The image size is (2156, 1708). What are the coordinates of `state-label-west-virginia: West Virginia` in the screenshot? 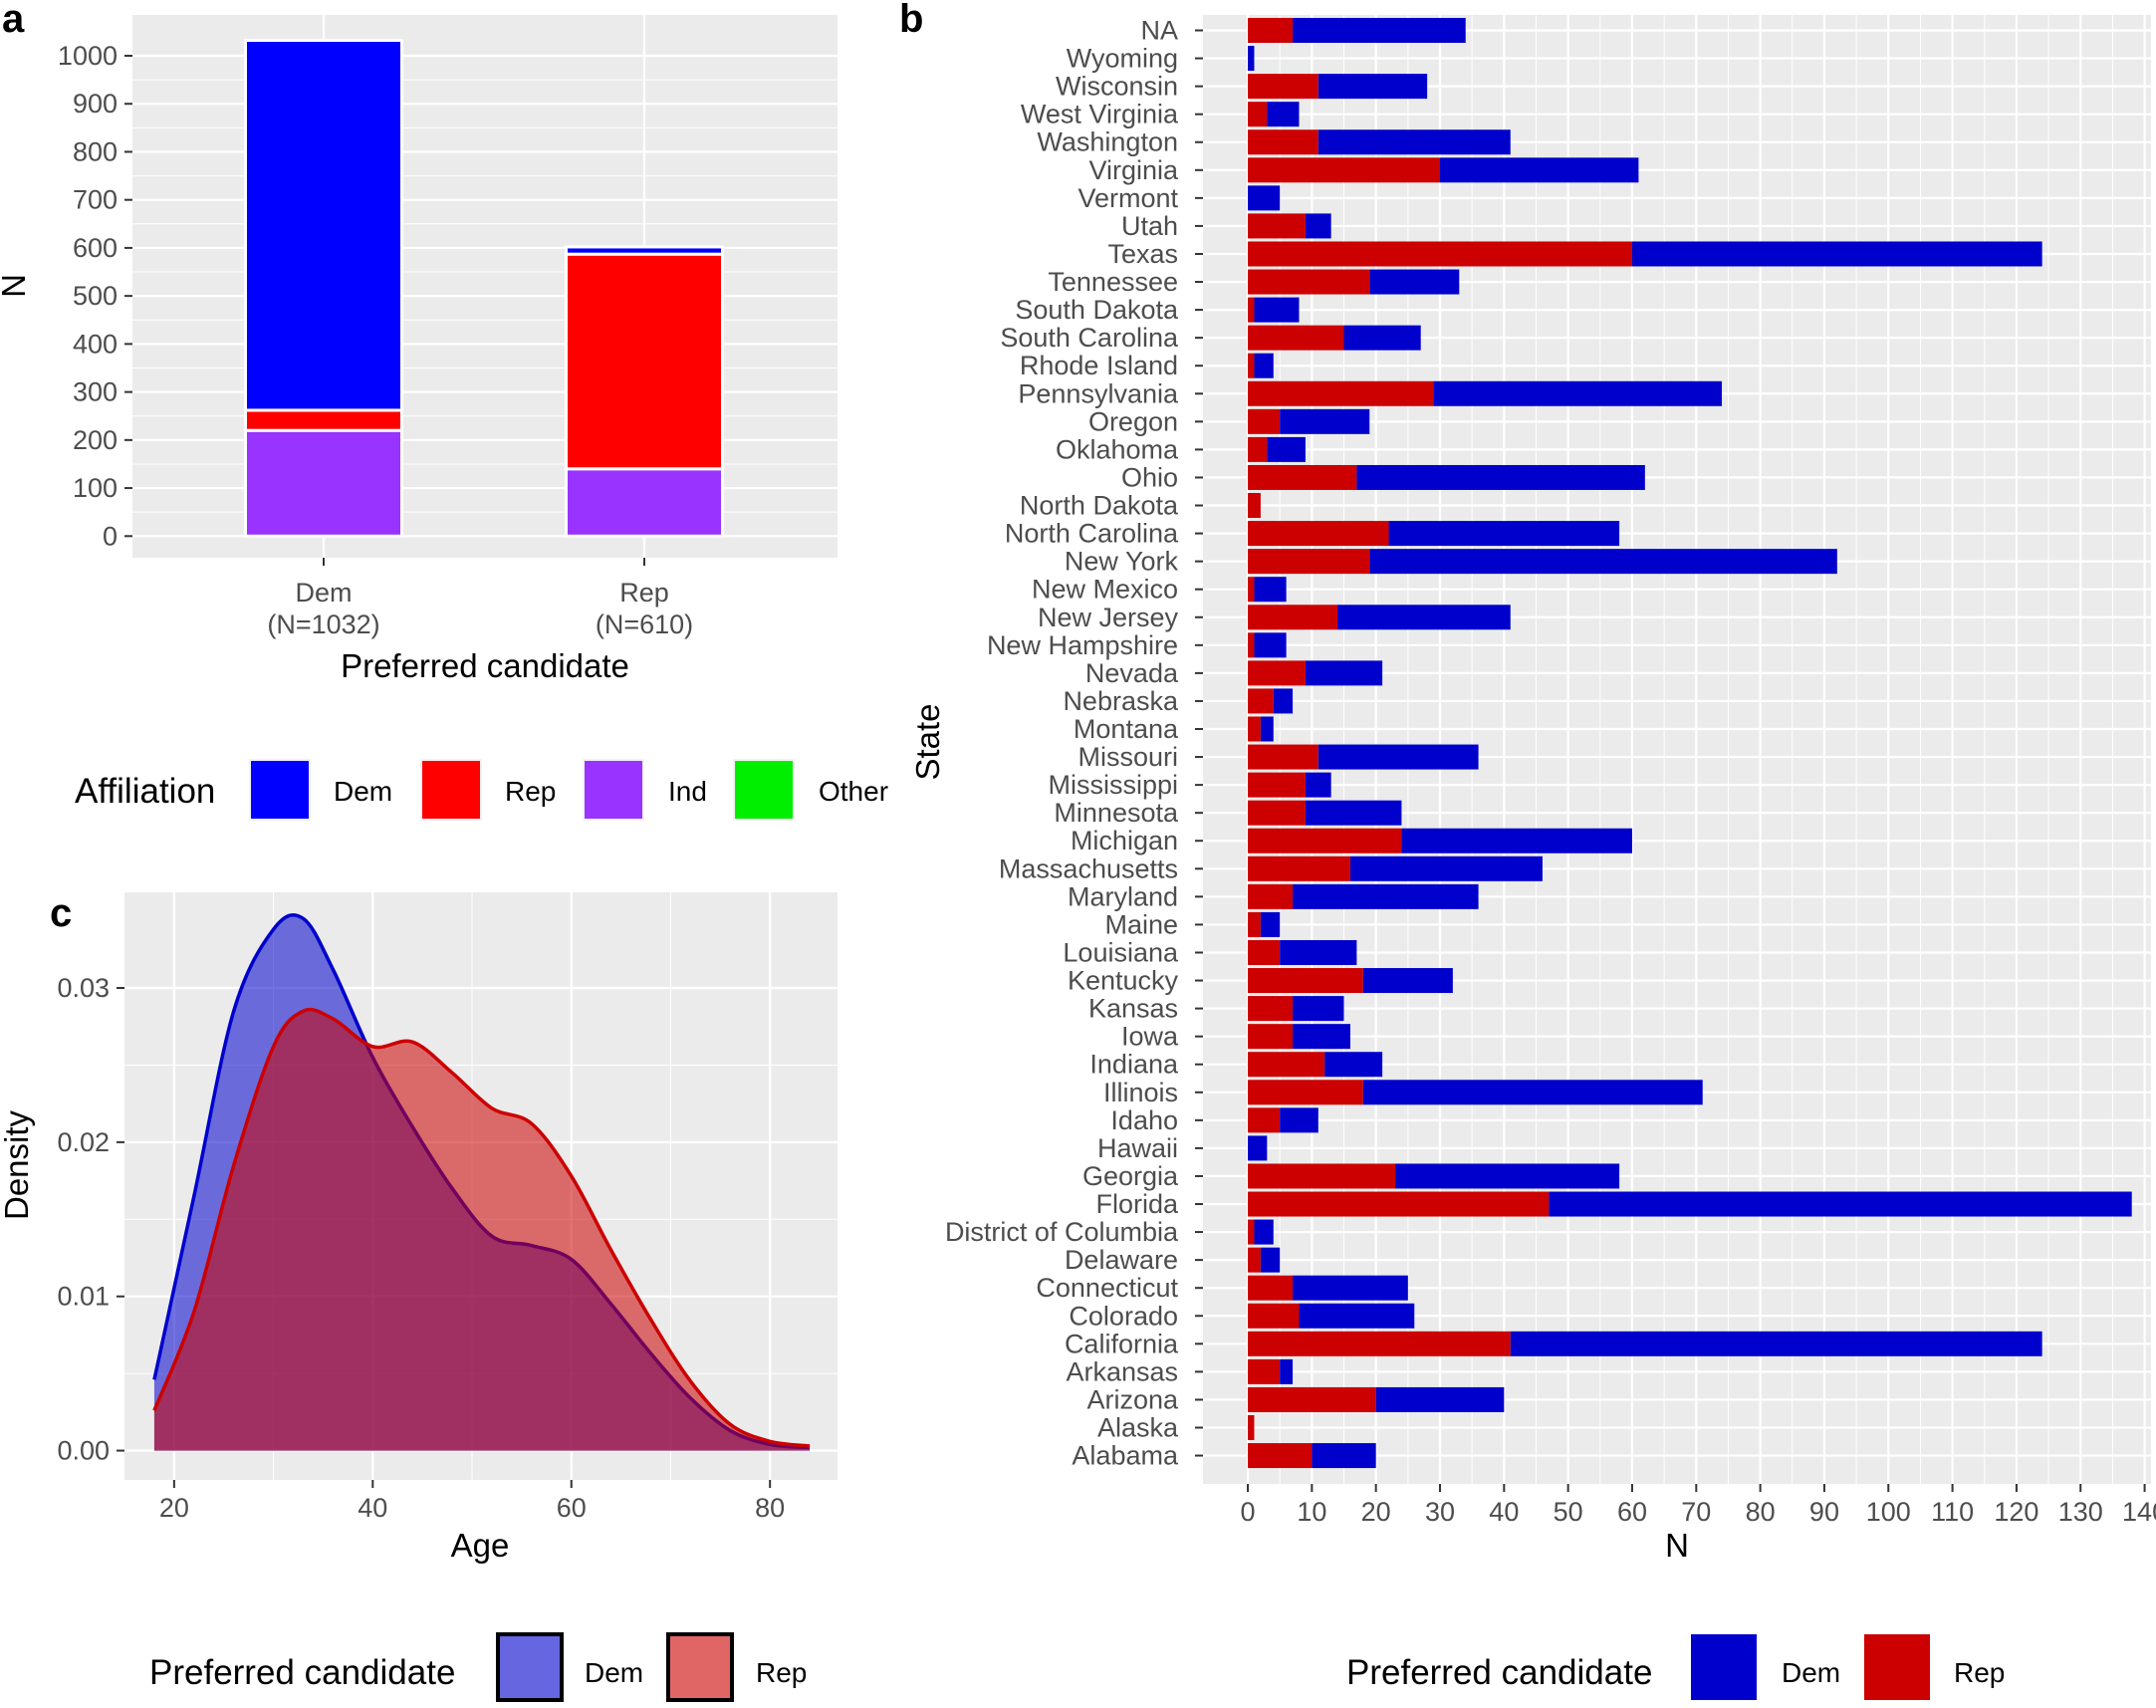 It's located at (1100, 114).